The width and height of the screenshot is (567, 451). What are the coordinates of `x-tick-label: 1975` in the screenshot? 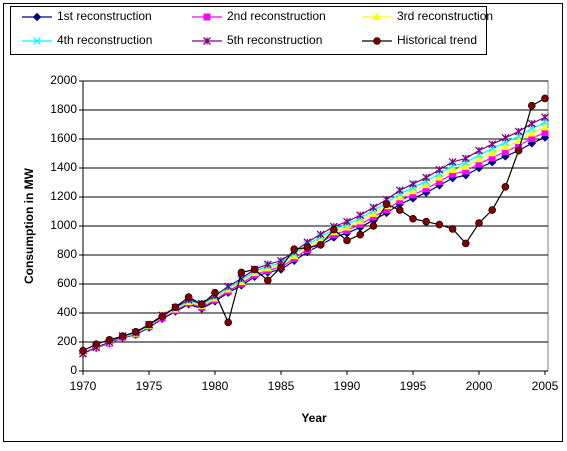 It's located at (149, 386).